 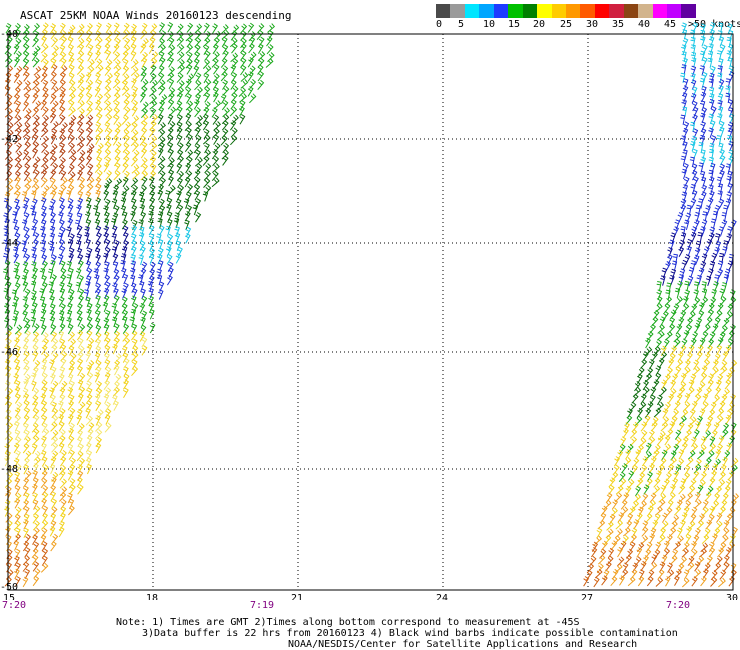 What do you see at coordinates (566, 11) in the screenshot?
I see `color-scale-bar` at bounding box center [566, 11].